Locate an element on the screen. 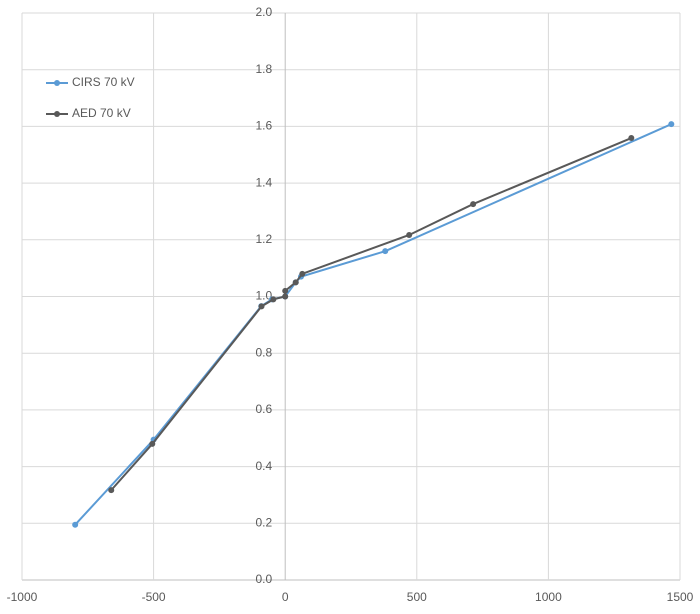 The height and width of the screenshot is (614, 700). y-tick-label: 1.8 is located at coordinates (264, 69).